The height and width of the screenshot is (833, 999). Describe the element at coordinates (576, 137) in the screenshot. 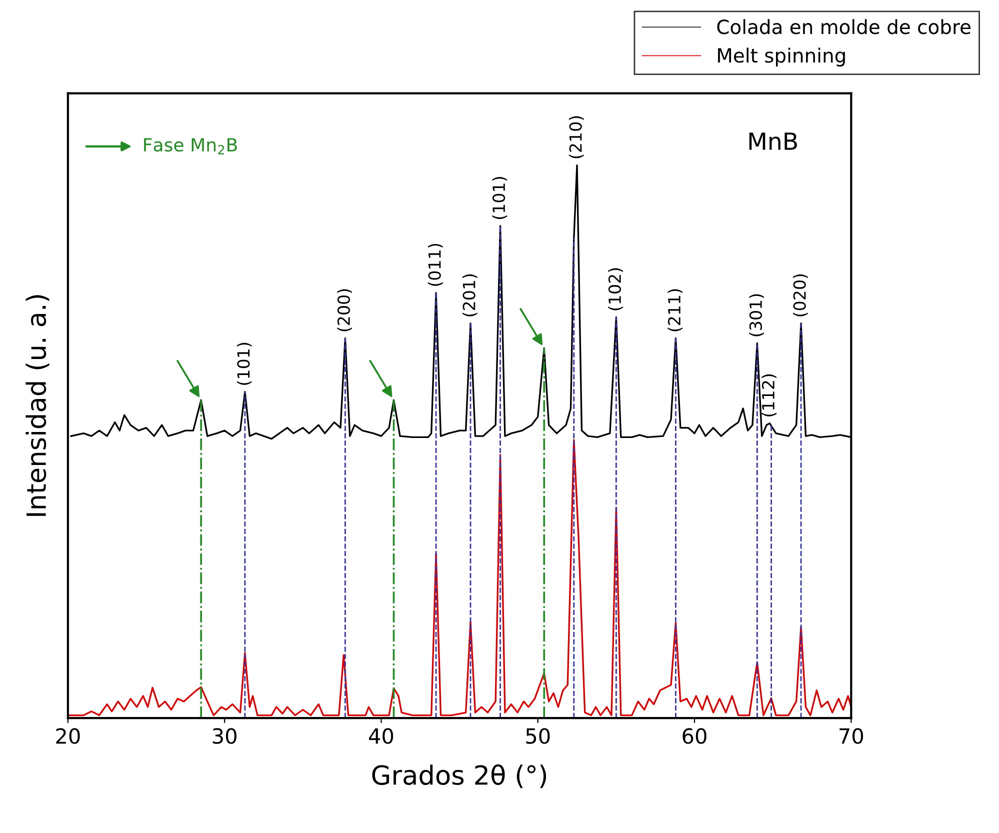

I see `annotation: (210)` at that location.